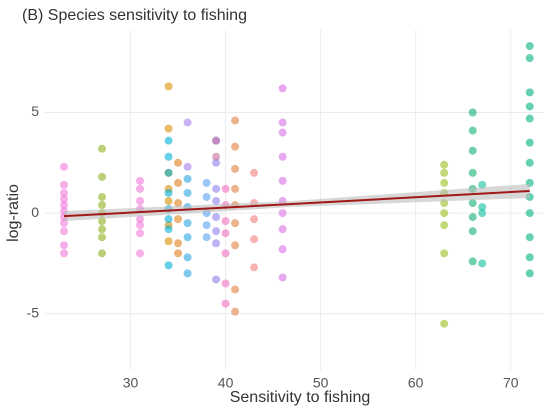 This screenshot has height=412, width=550. Describe the element at coordinates (226, 383) in the screenshot. I see `x-tick-label: 40` at that location.